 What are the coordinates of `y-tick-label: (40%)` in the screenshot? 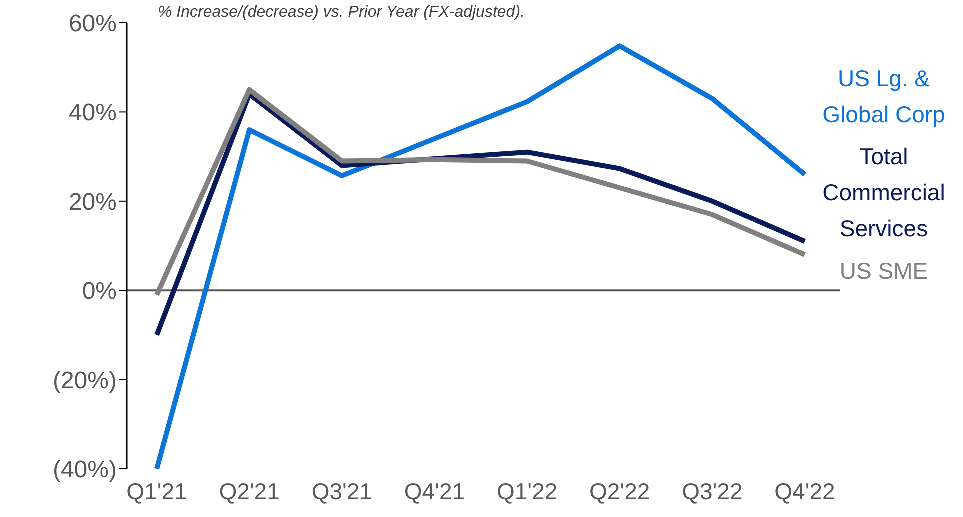 It's located at (84, 470).